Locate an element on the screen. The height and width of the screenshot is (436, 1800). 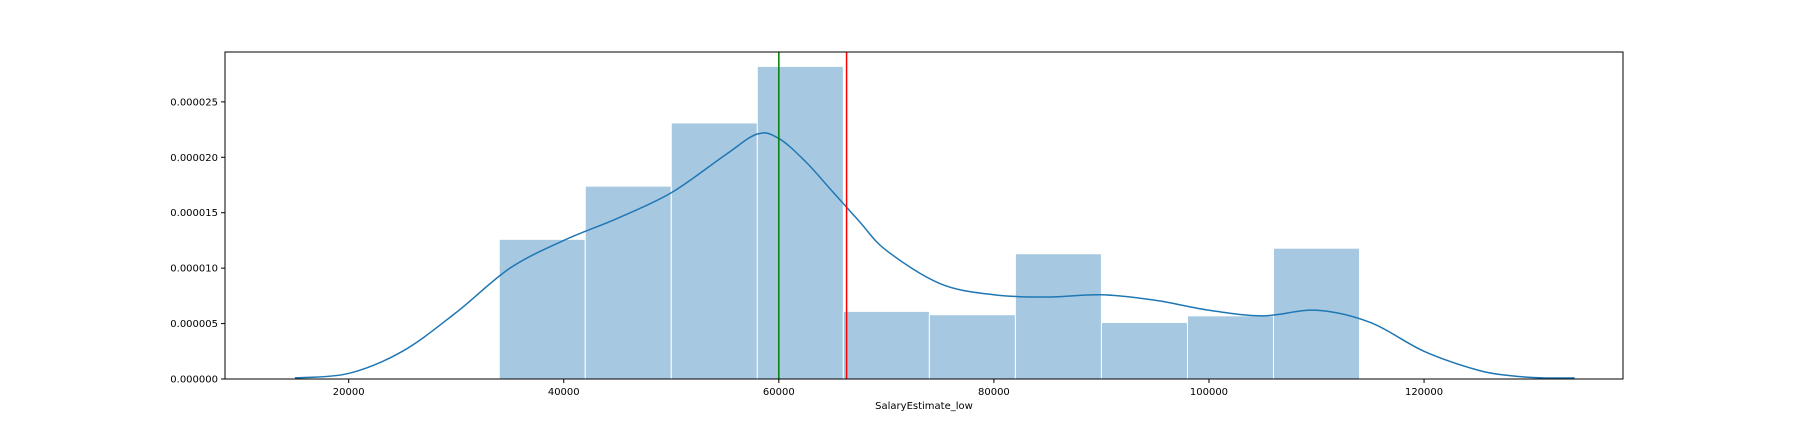
y-tick-label: 0.000025 is located at coordinates (194, 102).